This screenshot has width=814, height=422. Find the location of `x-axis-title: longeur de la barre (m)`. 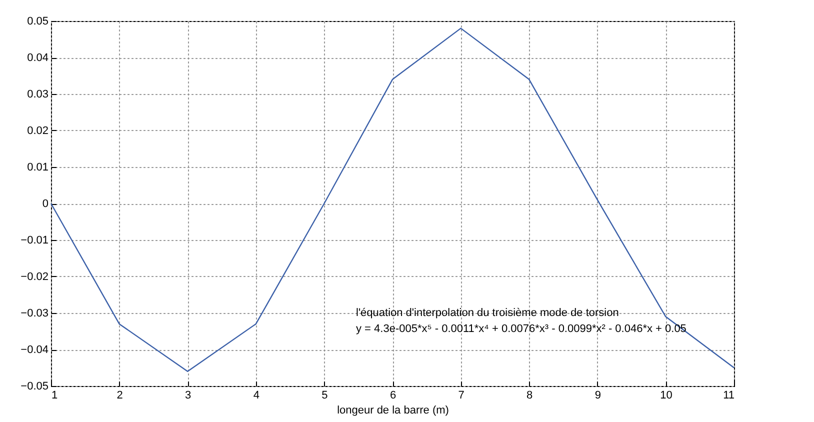

x-axis-title: longeur de la barre (m) is located at coordinates (393, 410).